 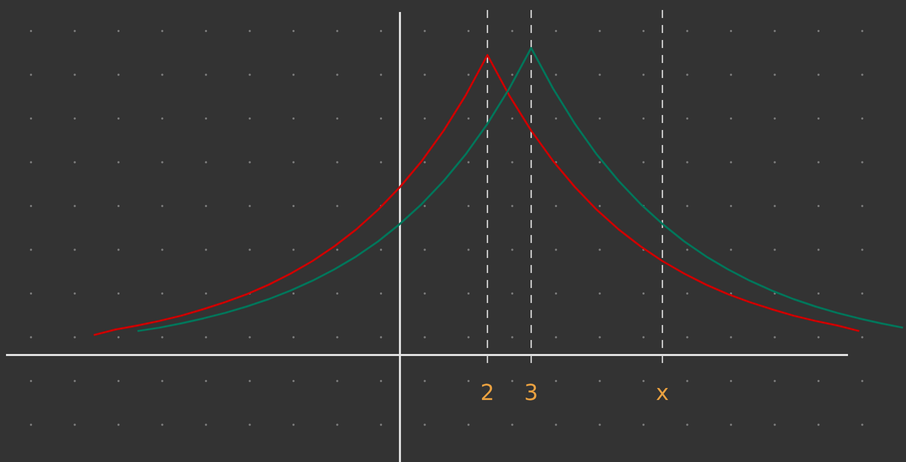 What do you see at coordinates (531, 393) in the screenshot?
I see `x-tick-label: 3` at bounding box center [531, 393].